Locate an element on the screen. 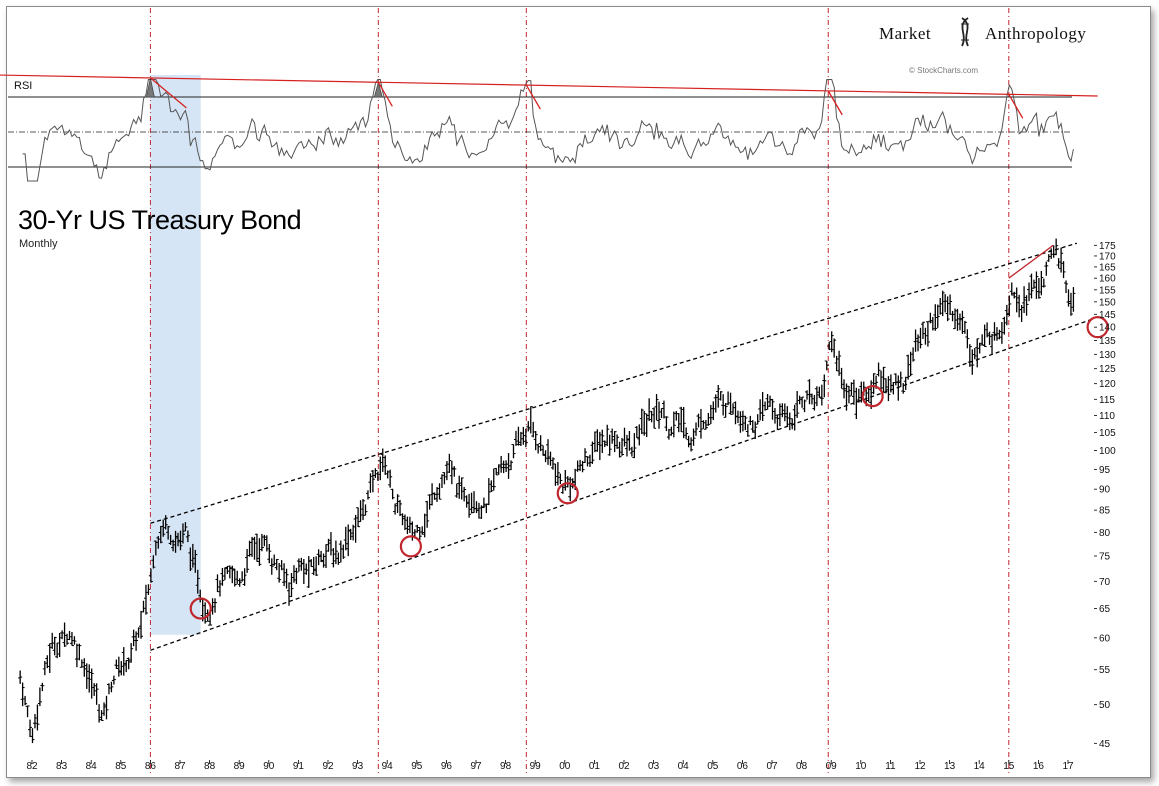 The height and width of the screenshot is (786, 1159). y-tick-label: 160 is located at coordinates (1107, 279).